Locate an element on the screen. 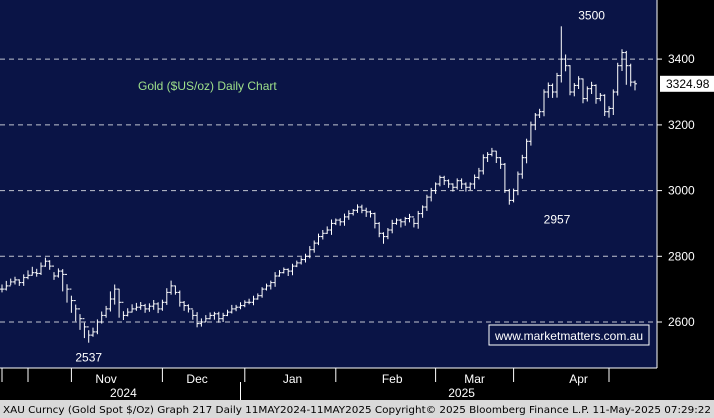 The height and width of the screenshot is (418, 714). x-axis: Nov Dec Jan Feb Mar Apr 2024 2025 is located at coordinates (328, 383).